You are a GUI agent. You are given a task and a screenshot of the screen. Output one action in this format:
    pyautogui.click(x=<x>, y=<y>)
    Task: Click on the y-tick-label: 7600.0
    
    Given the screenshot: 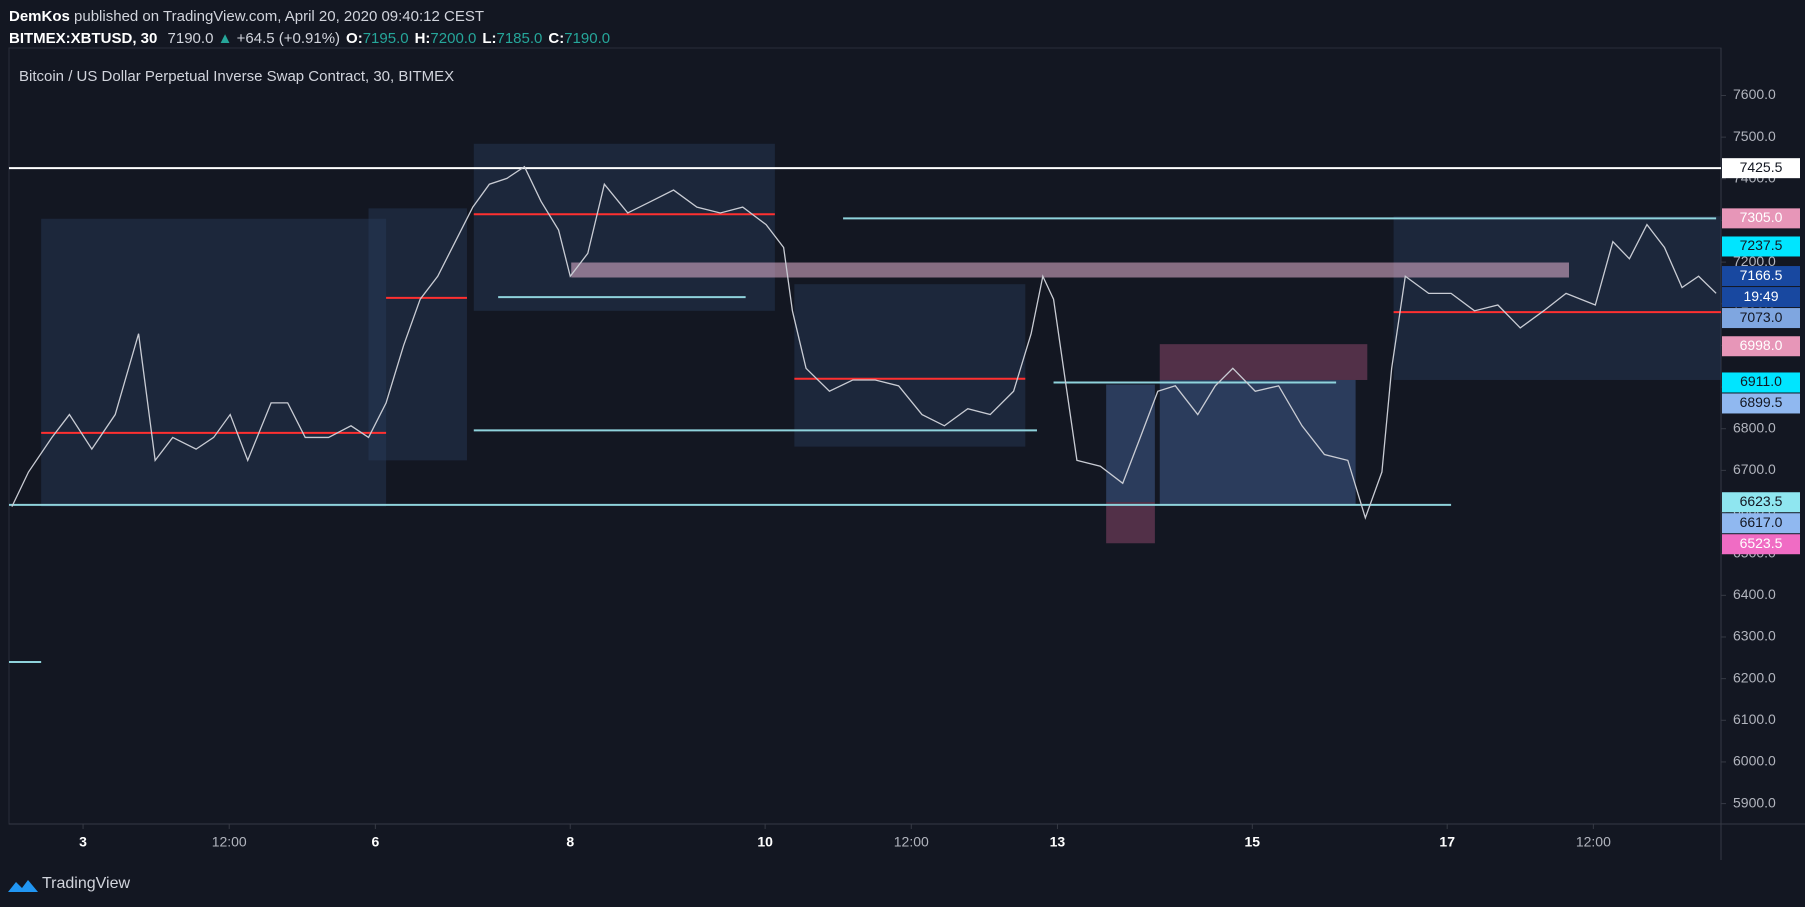 What is the action you would take?
    pyautogui.click(x=1754, y=94)
    